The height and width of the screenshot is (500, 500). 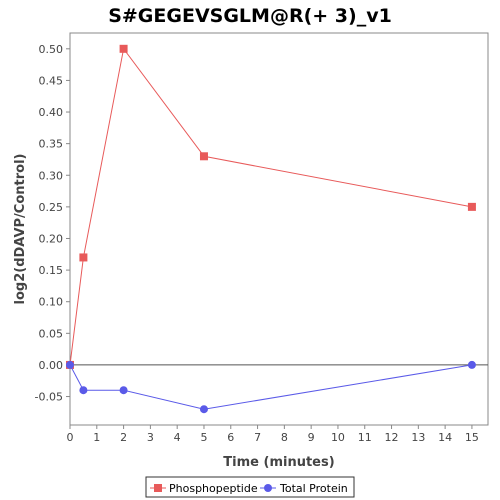 I want to click on y-tick-label: 0.30, so click(x=51, y=175).